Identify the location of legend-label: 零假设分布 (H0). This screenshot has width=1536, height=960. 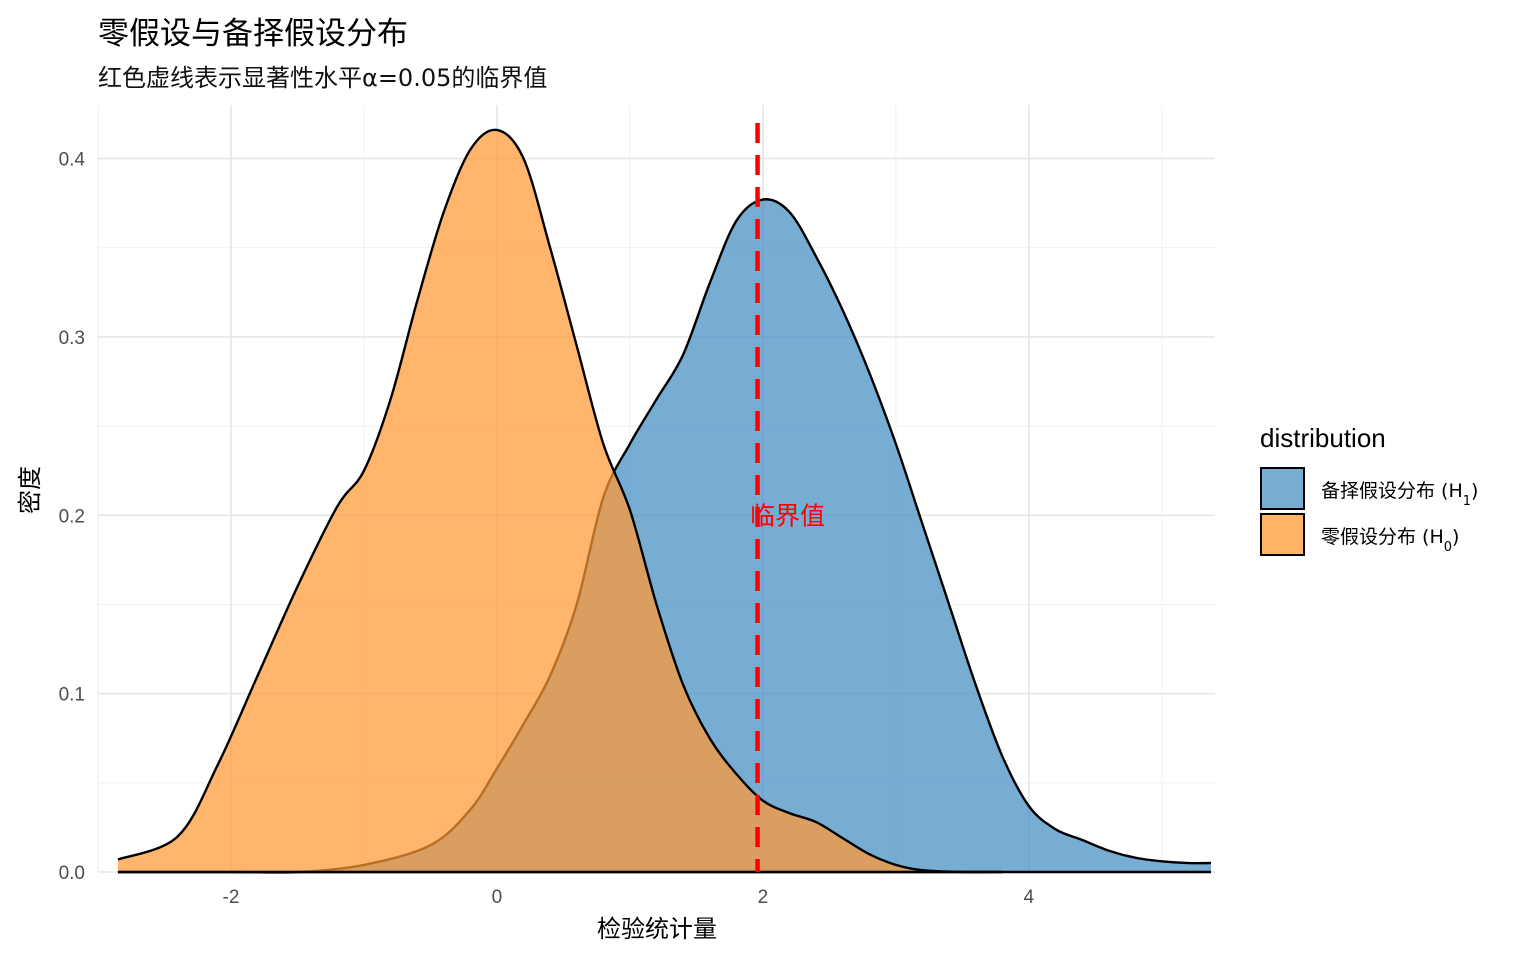
(1390, 540).